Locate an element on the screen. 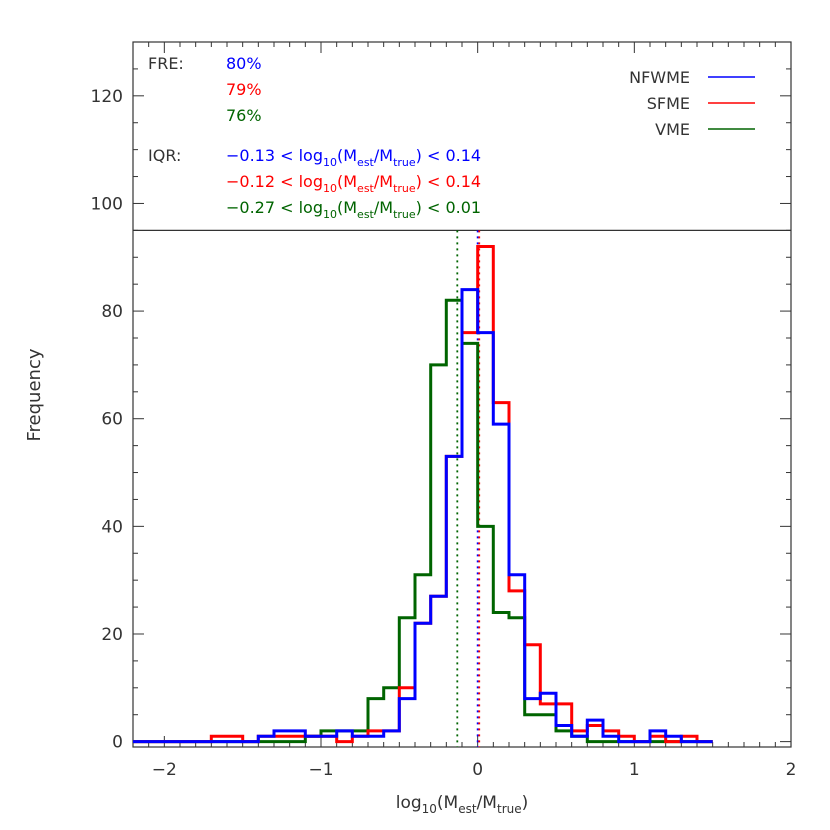  legend-label-nfwme: NFWME is located at coordinates (659, 77).